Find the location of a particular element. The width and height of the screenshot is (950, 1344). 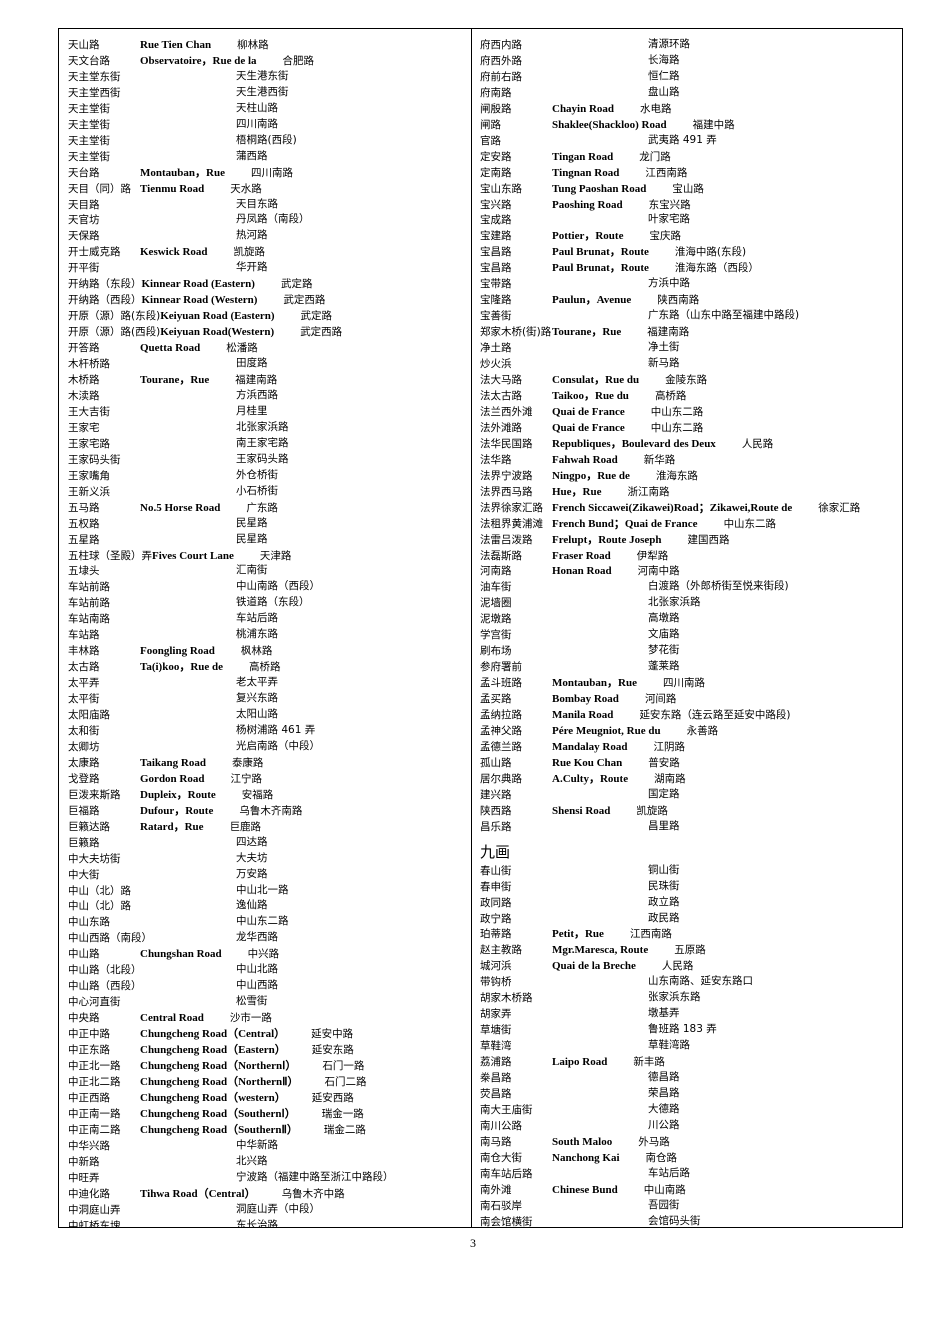

old-name: 河南路 is located at coordinates (496, 571).